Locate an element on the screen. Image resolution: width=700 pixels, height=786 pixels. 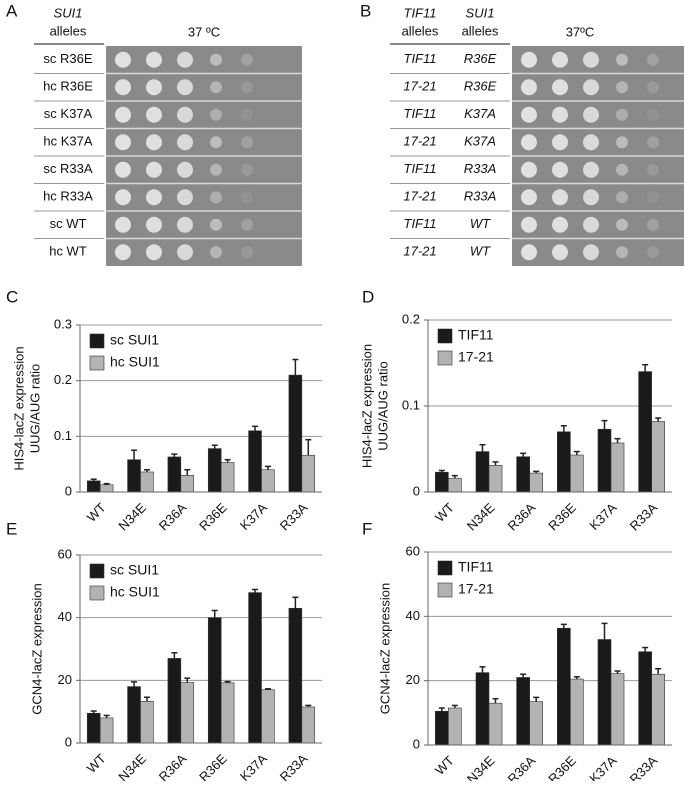
panel-label: F is located at coordinates (367, 528).